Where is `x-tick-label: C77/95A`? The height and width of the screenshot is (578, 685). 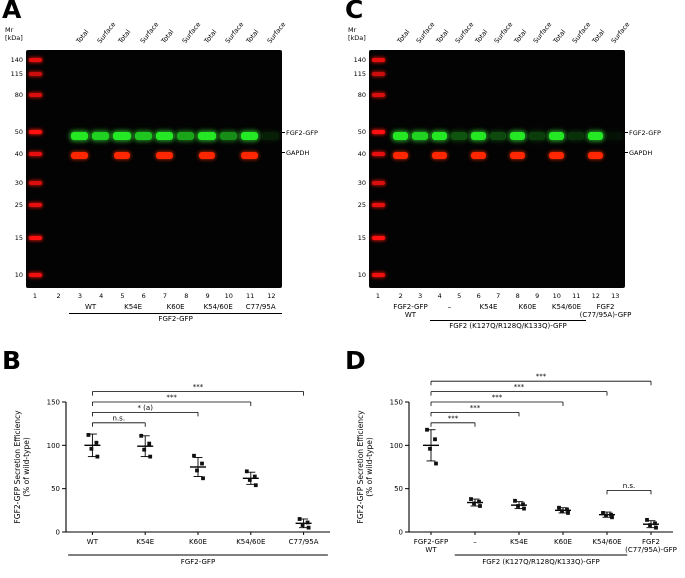 x-tick-label: C77/95A is located at coordinates (304, 542).